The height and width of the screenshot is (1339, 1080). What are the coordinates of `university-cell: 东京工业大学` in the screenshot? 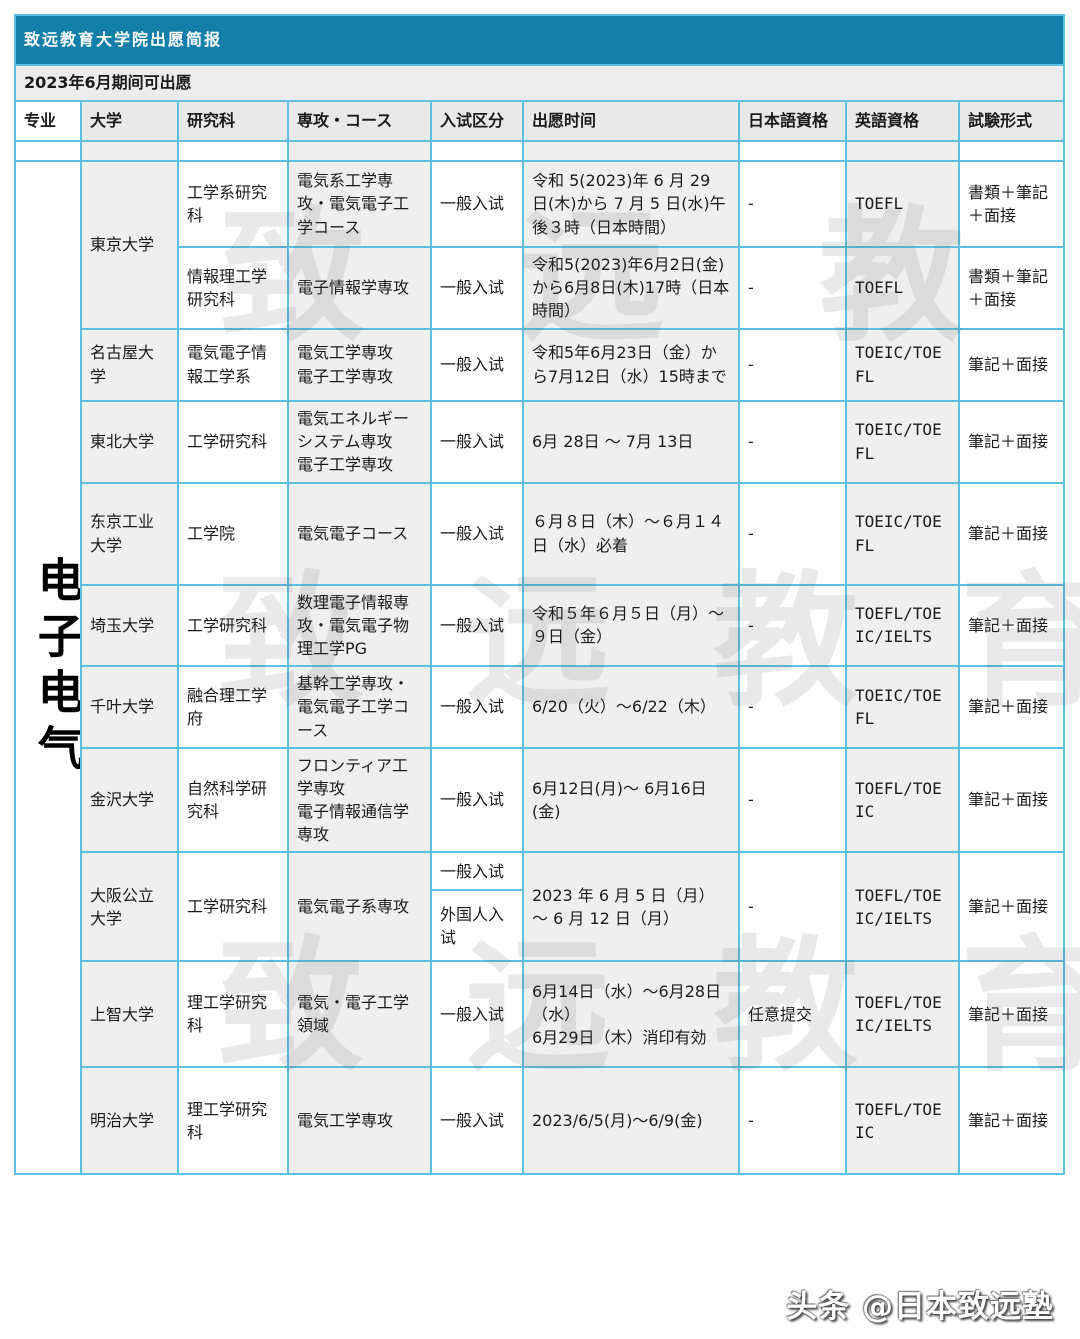 It's located at (129, 533).